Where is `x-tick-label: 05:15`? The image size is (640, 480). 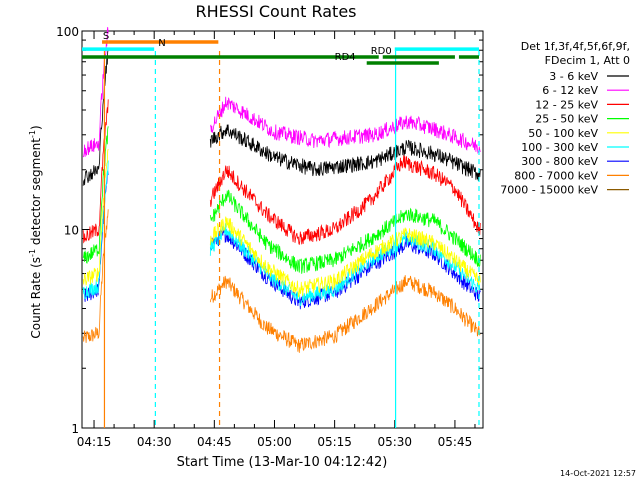
x-tick-label: 05:15 is located at coordinates (334, 442).